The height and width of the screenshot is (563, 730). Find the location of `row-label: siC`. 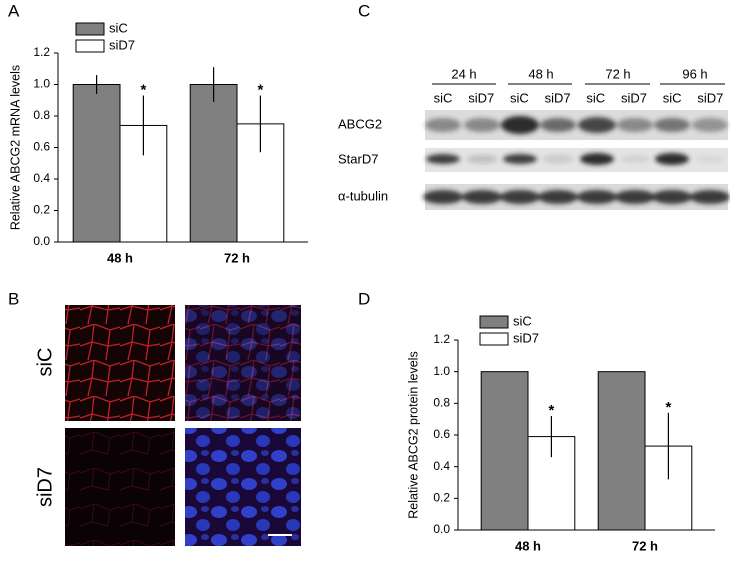

row-label: siC is located at coordinates (45, 362).